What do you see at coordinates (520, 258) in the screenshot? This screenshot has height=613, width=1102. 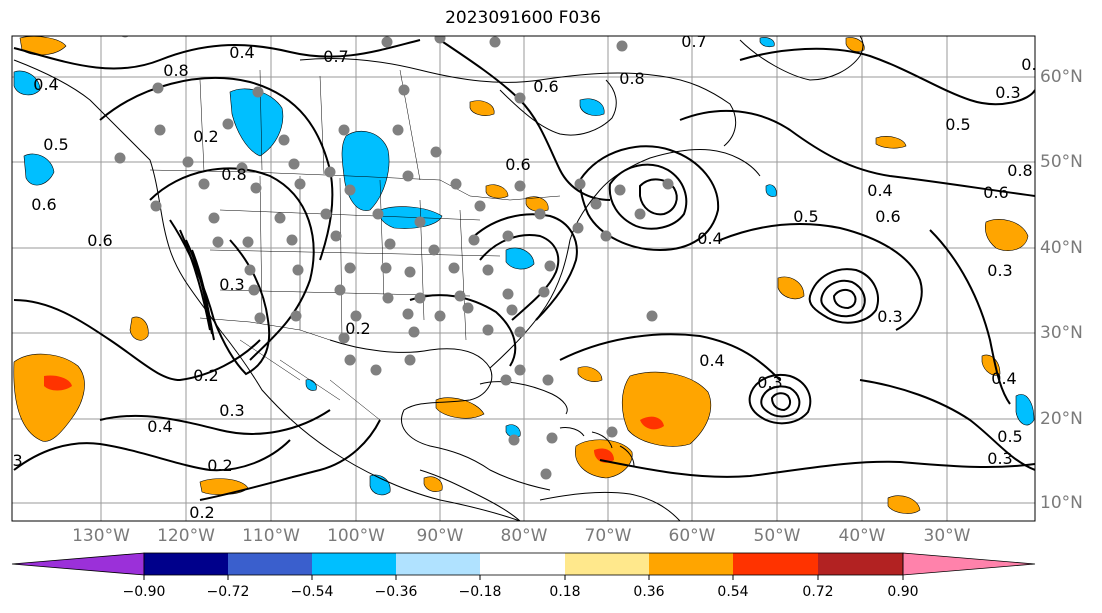 I see `shade-cyan-virginia` at bounding box center [520, 258].